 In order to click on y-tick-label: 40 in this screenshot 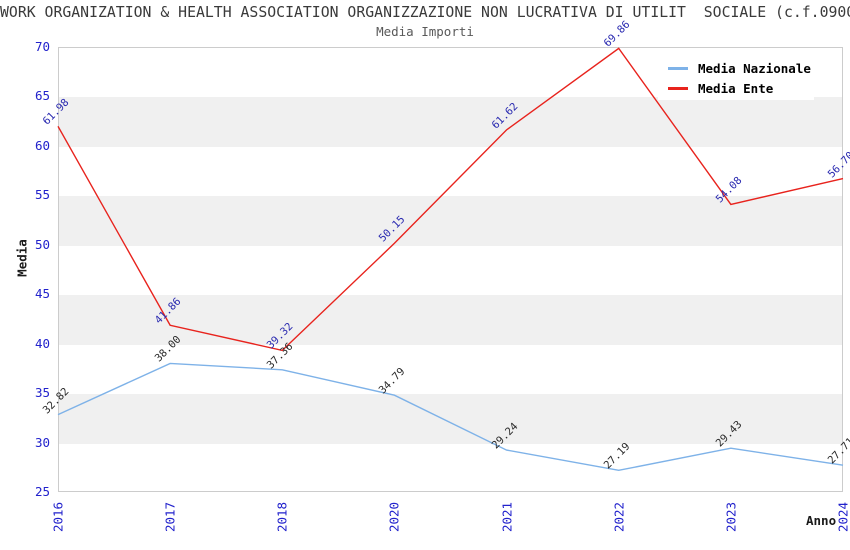, I will do `click(42, 343)`.